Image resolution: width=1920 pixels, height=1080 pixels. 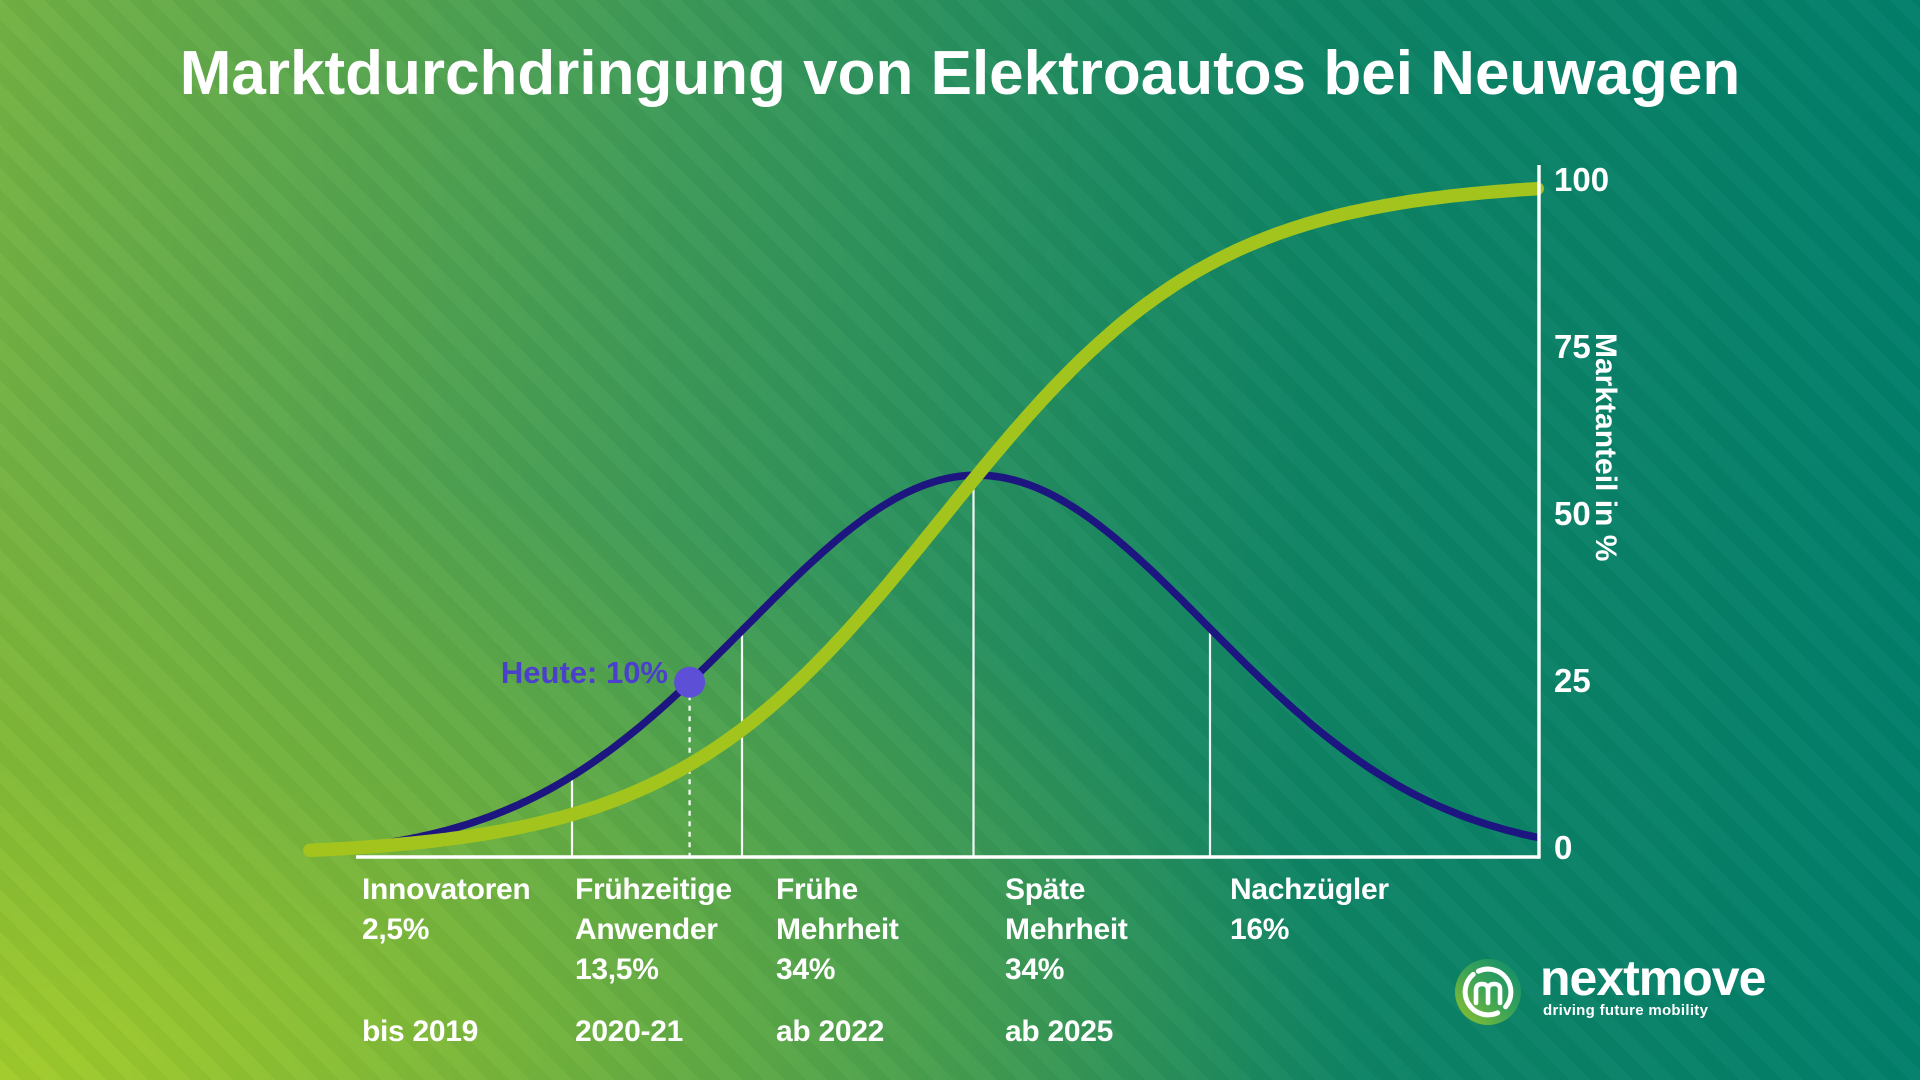 I want to click on segment-share: 2,5%, so click(x=396, y=929).